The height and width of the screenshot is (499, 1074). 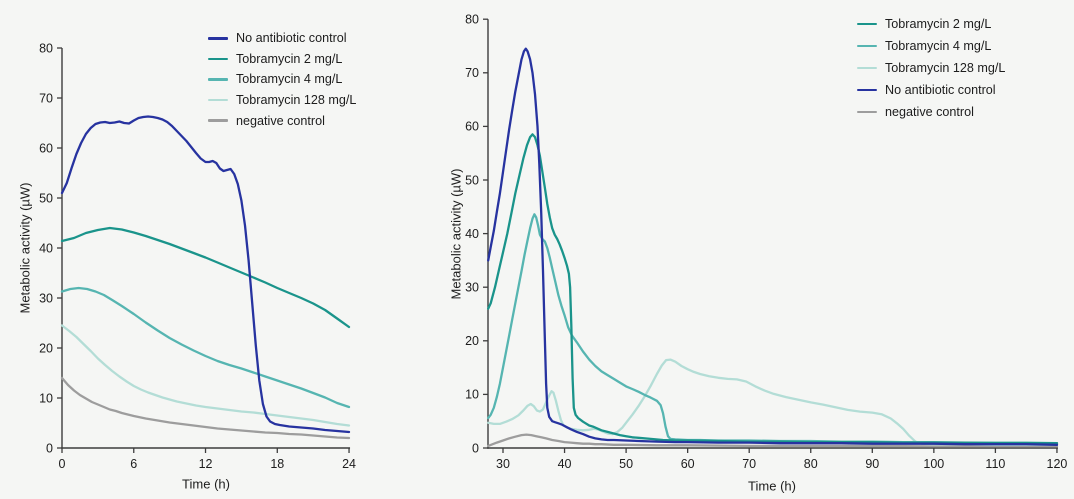 What do you see at coordinates (46, 248) in the screenshot?
I see `left-y-tick-label: 40` at bounding box center [46, 248].